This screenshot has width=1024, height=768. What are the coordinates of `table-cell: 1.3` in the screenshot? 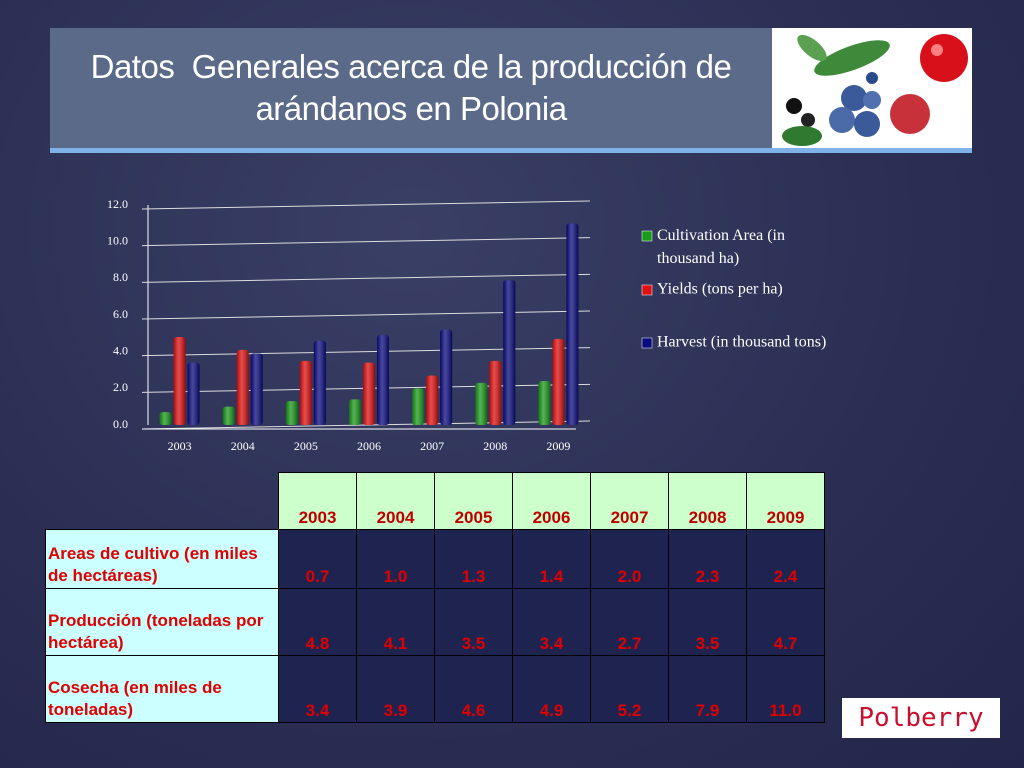 It's located at (473, 559).